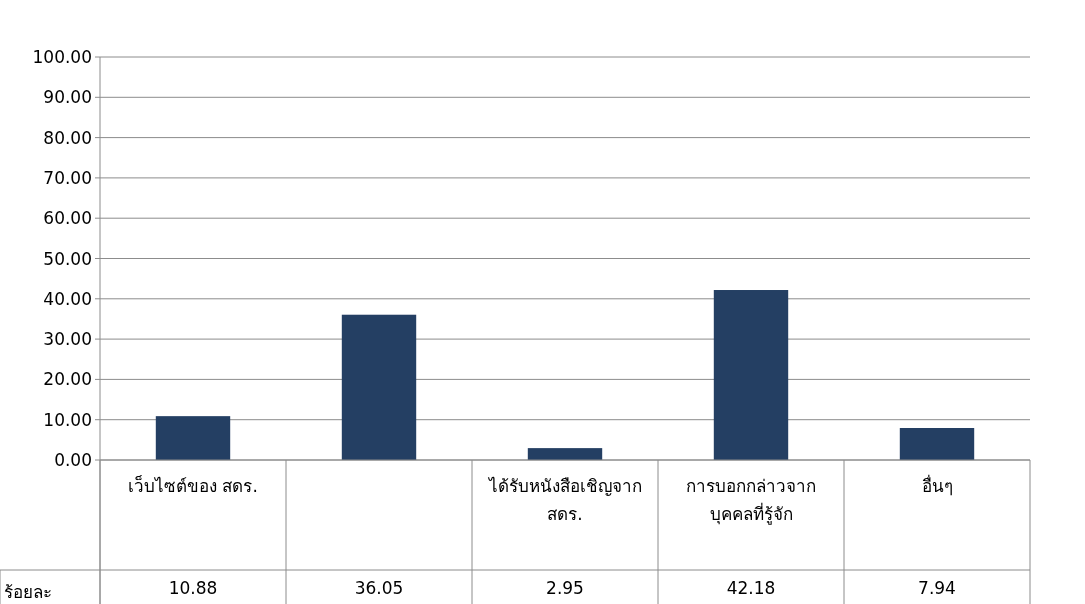 The width and height of the screenshot is (1085, 604). Describe the element at coordinates (565, 588) in the screenshot. I see `data-label: 2.95` at that location.